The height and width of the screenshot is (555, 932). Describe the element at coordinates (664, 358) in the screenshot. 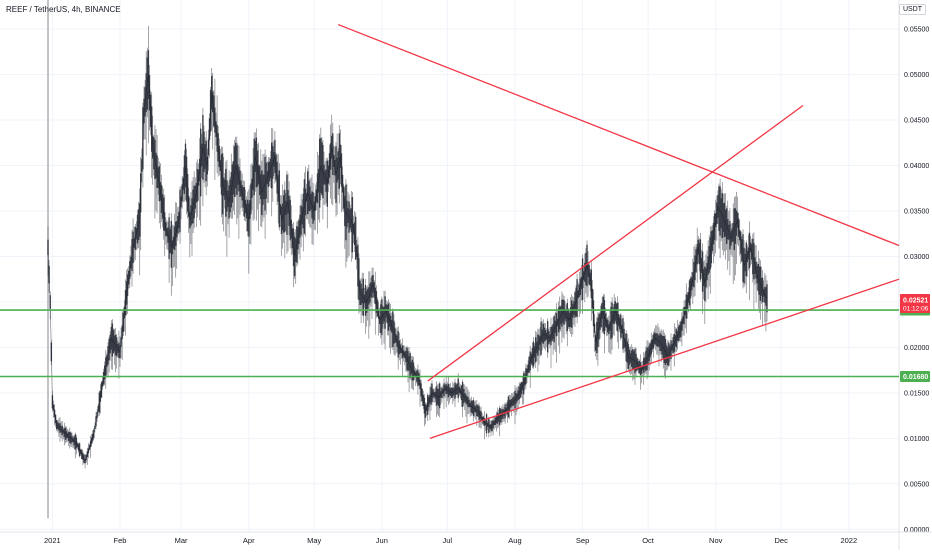

I see `trend-line-channel-lower` at that location.